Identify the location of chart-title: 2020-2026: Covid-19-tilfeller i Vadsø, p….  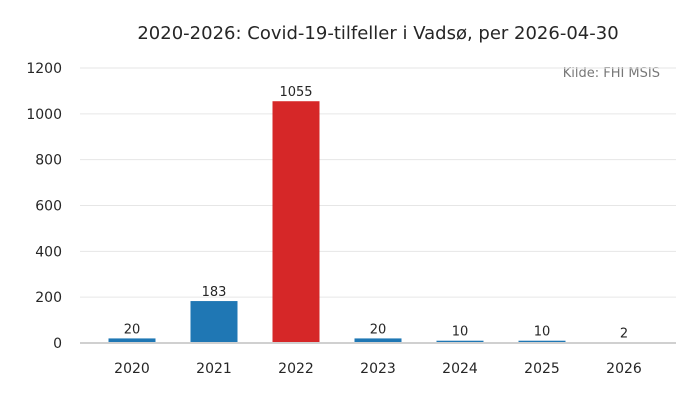
(377, 33).